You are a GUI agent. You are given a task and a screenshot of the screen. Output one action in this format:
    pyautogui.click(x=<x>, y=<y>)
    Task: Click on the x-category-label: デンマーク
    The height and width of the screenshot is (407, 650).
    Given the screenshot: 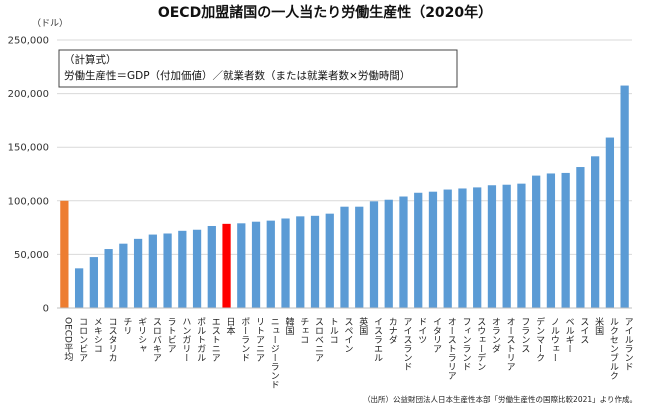 What is the action you would take?
    pyautogui.click(x=539, y=339)
    